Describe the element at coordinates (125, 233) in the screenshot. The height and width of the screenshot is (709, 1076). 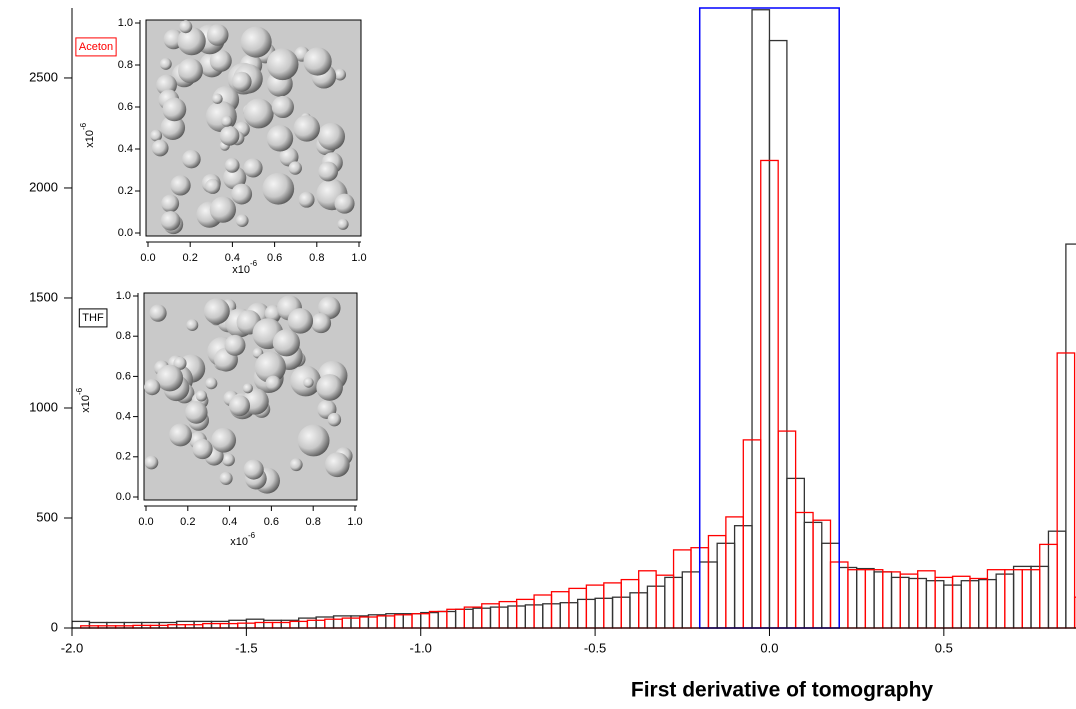
I see `inset-y-tick-label: 0.0` at that location.